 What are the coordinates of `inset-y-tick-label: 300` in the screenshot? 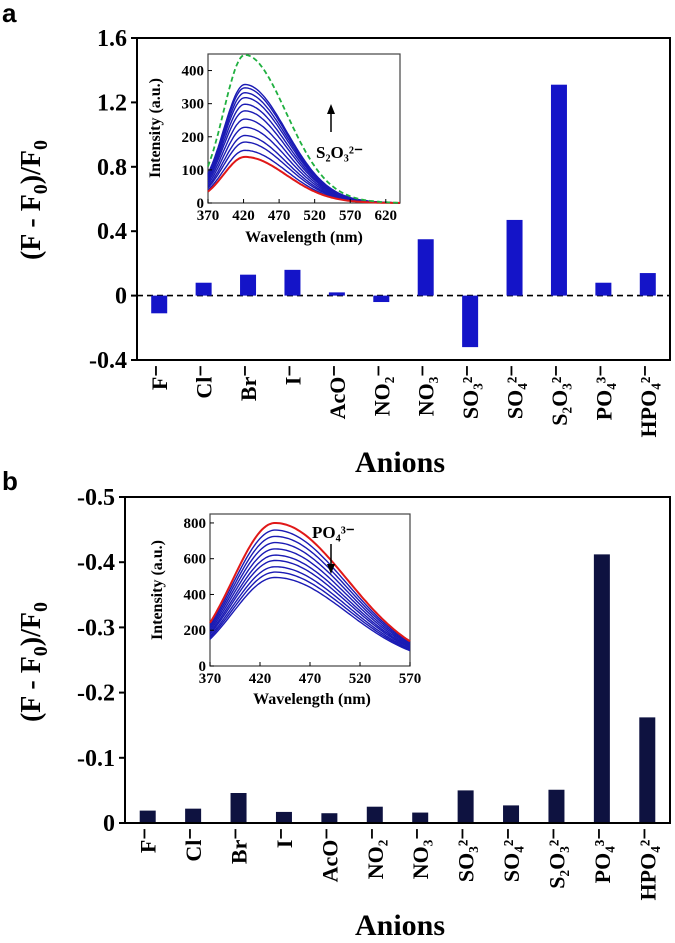 It's located at (193, 105).